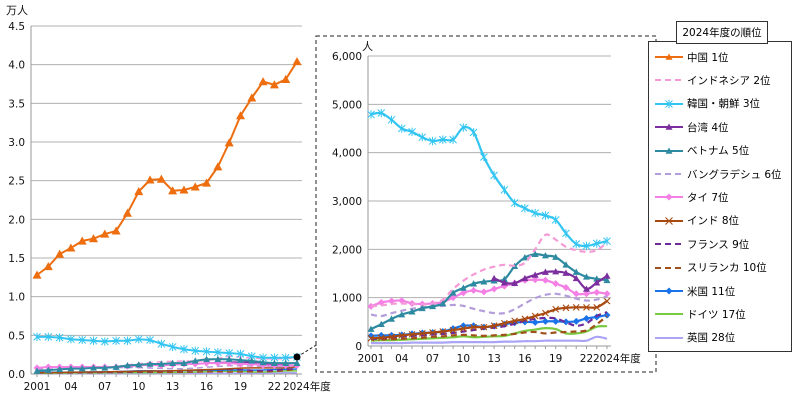 The width and height of the screenshot is (800, 401). I want to click on legend-item: インド 8位, so click(697, 221).